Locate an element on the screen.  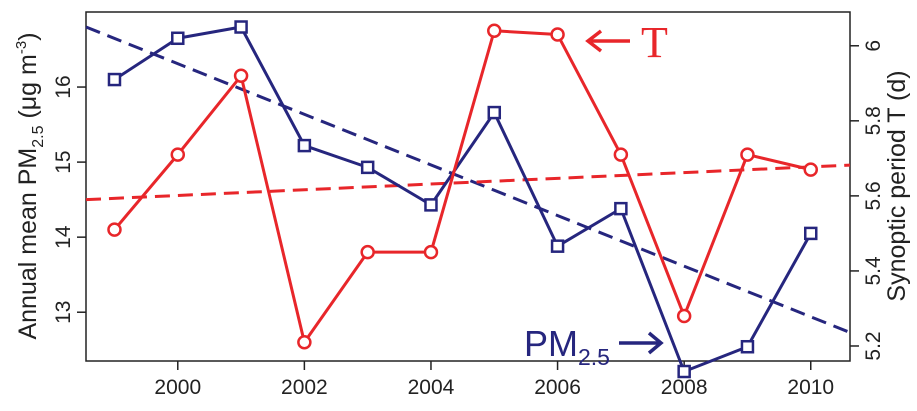
y-right-tick-label: 5.2 is located at coordinates (873, 345).